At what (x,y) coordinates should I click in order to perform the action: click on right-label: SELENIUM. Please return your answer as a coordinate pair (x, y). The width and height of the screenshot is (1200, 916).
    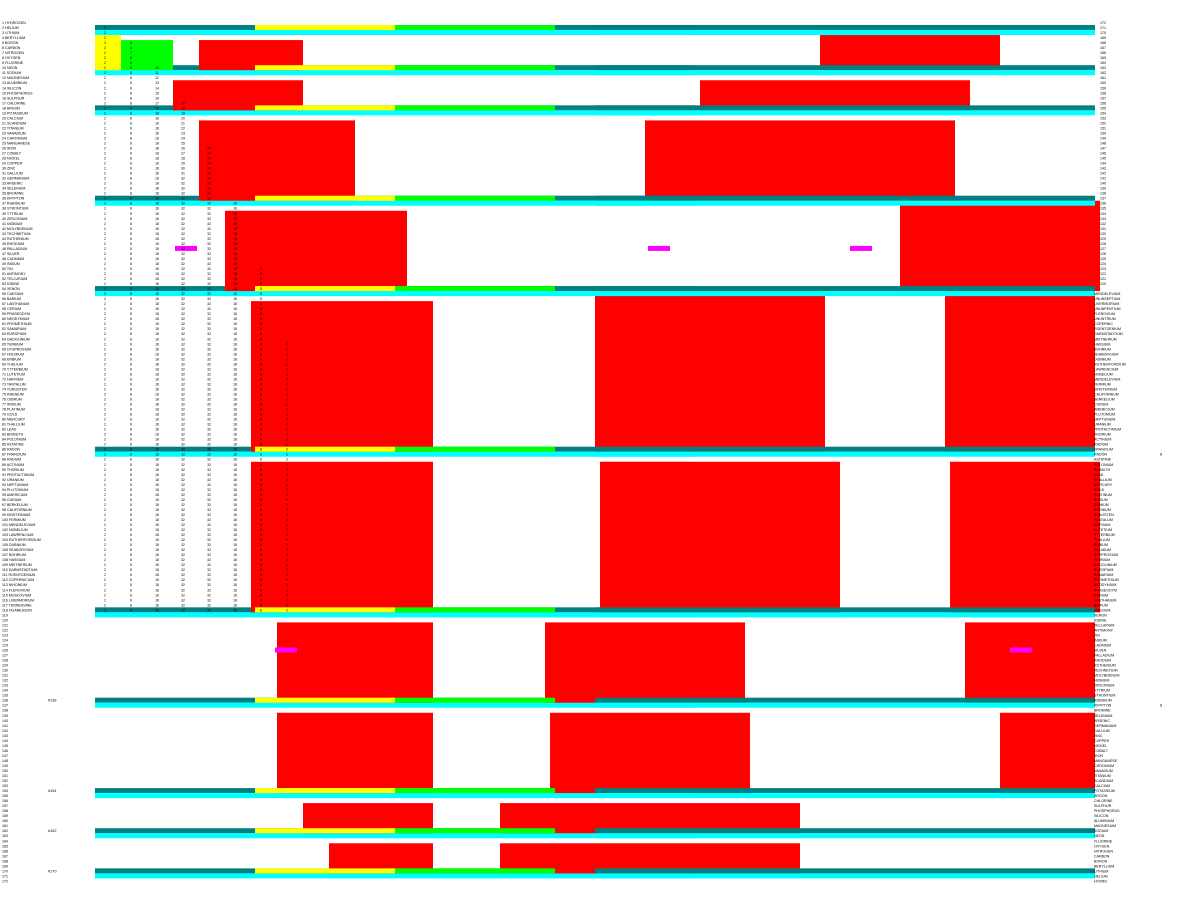
    Looking at the image, I should click on (1103, 716).